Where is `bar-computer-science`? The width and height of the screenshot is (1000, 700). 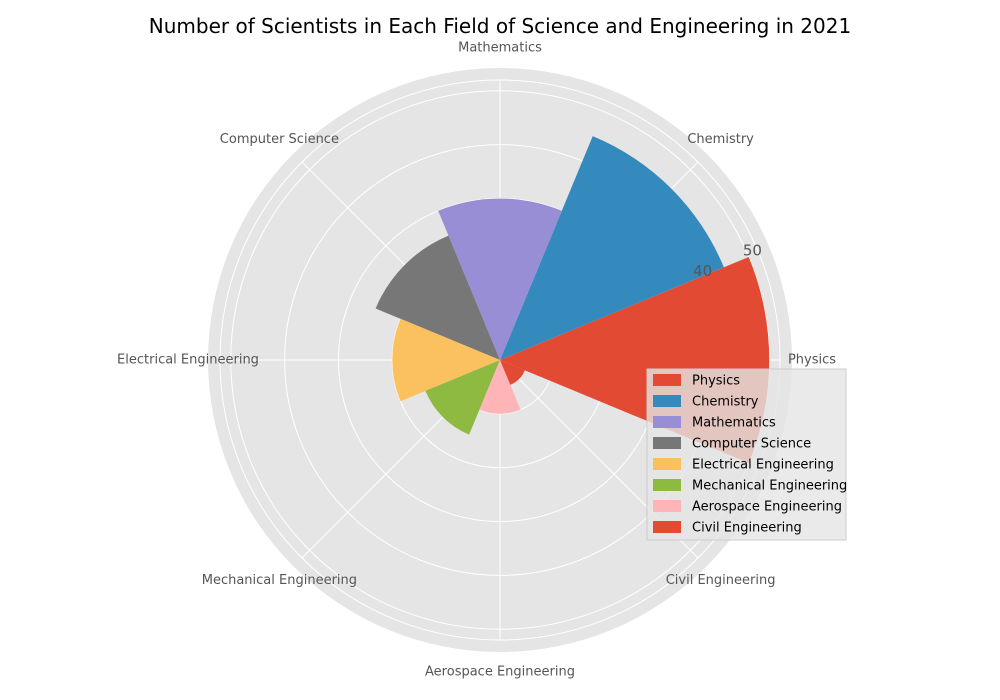 bar-computer-science is located at coordinates (437, 297).